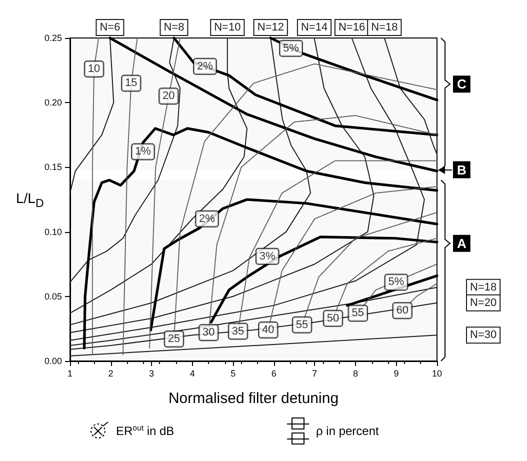 The image size is (527, 461). Describe the element at coordinates (437, 373) in the screenshot. I see `x-tick-label: 10` at that location.